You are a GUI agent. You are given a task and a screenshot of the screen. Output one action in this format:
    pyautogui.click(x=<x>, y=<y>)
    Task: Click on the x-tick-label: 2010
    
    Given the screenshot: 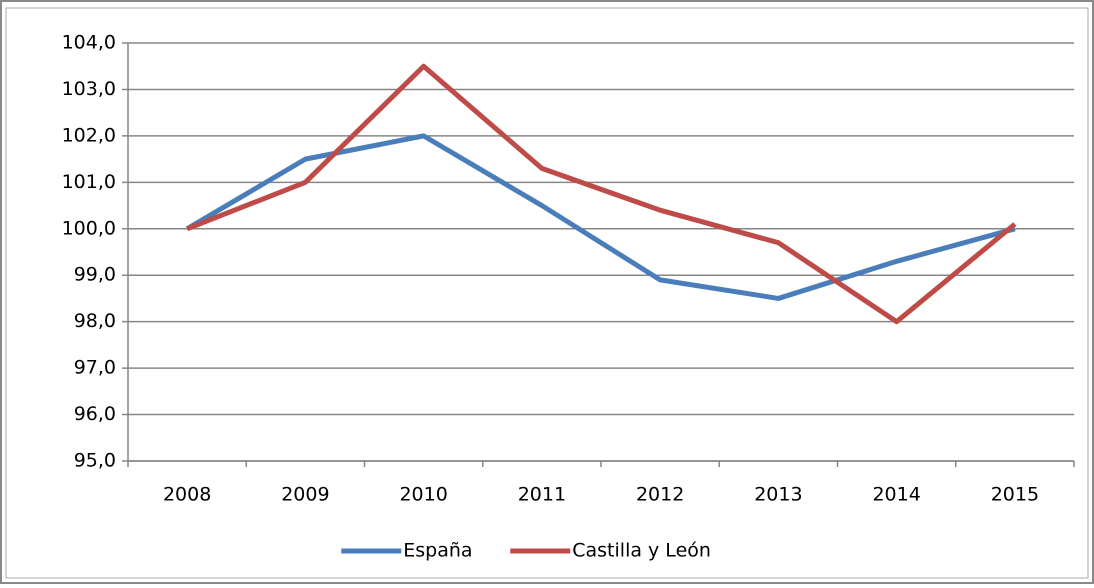 What is the action you would take?
    pyautogui.click(x=423, y=495)
    